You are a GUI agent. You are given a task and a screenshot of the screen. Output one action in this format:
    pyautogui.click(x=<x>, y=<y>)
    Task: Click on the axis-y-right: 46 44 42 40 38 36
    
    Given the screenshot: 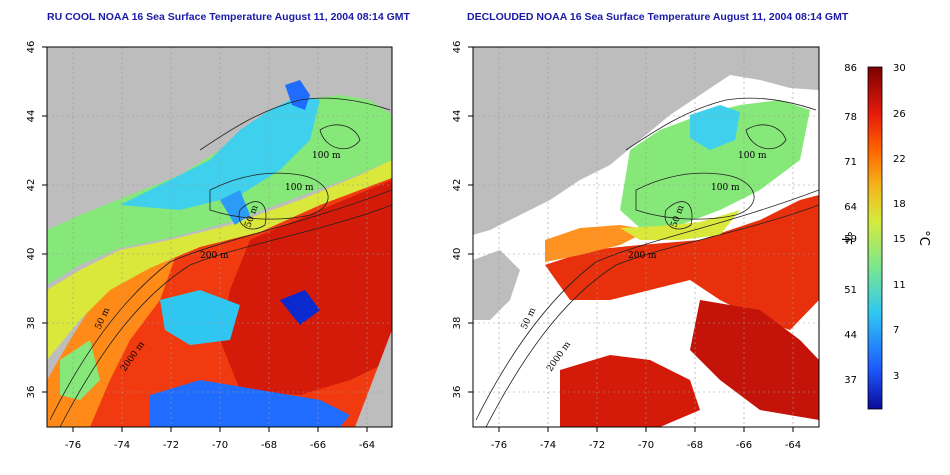 What is the action you would take?
    pyautogui.click(x=462, y=220)
    